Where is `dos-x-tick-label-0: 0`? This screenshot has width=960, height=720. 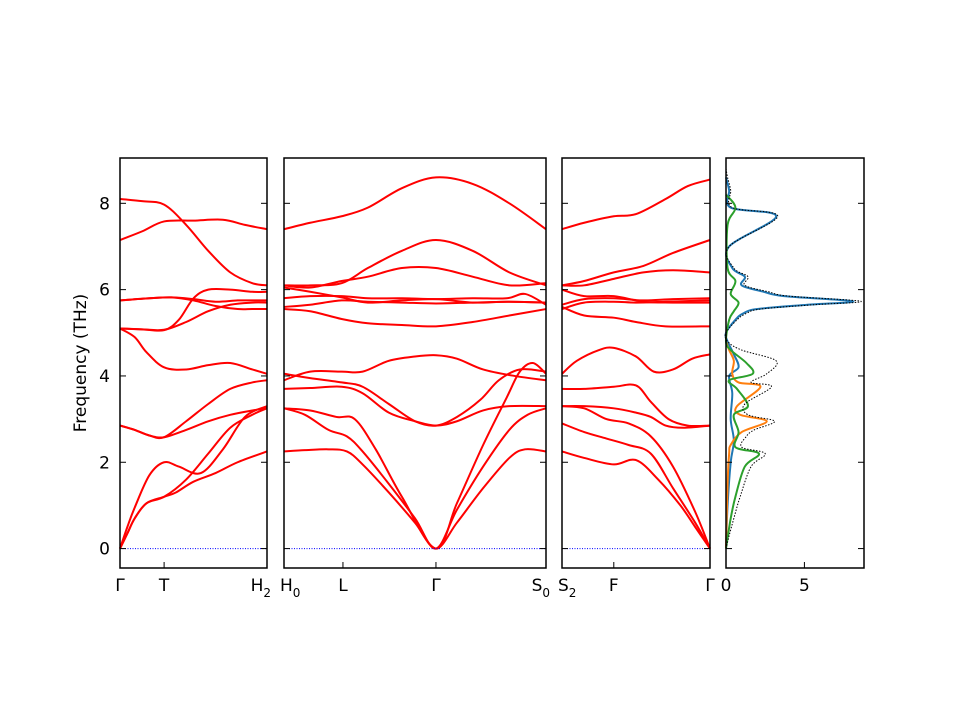
dos-x-tick-label-0: 0 is located at coordinates (726, 586).